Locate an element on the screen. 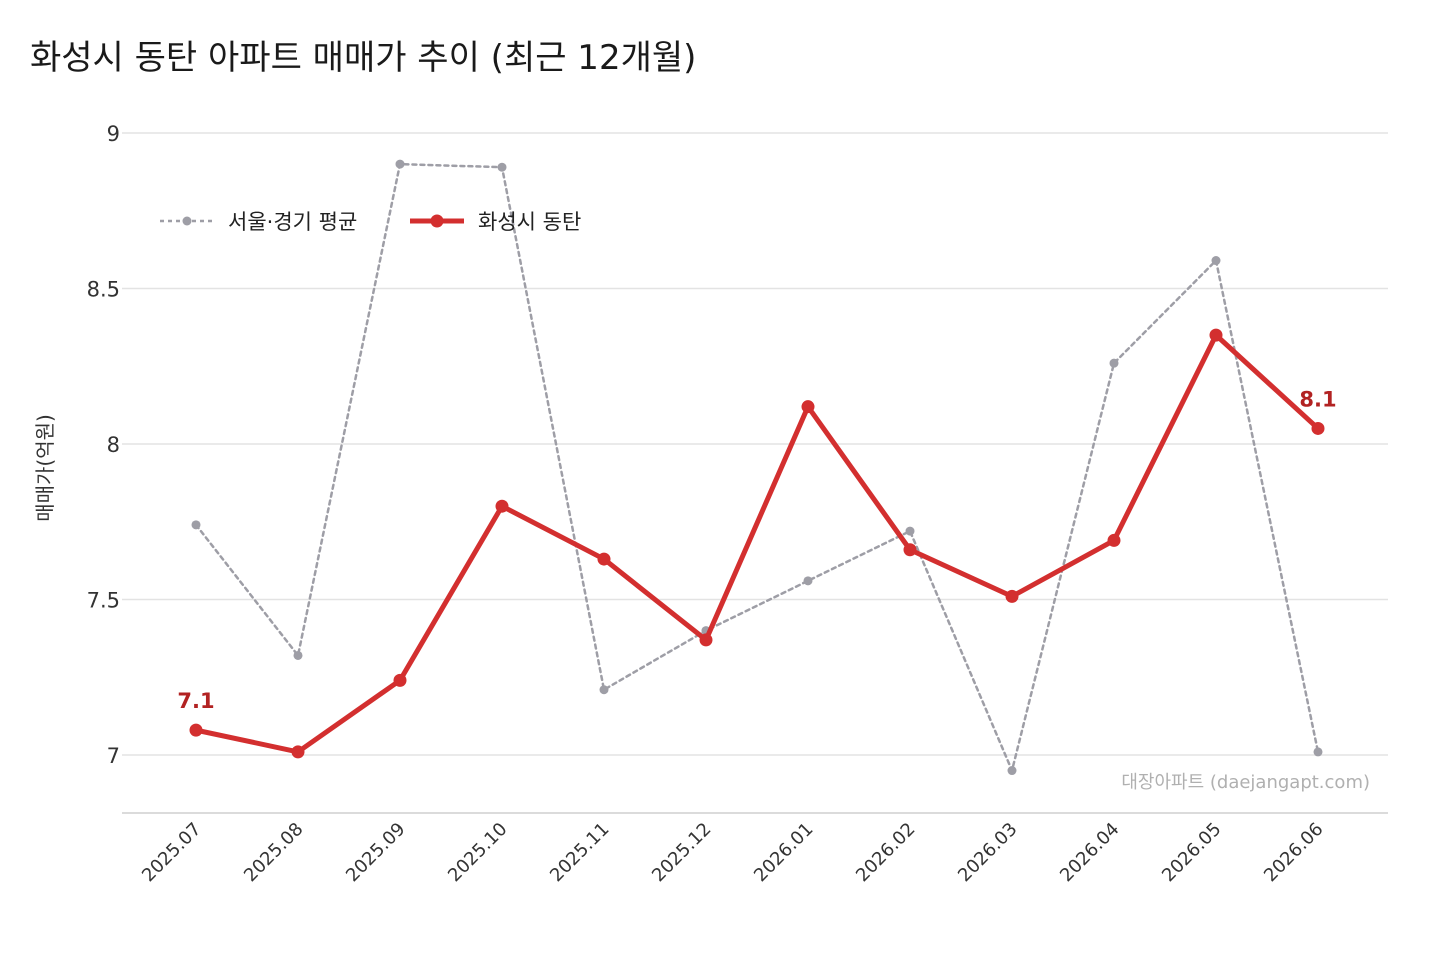  legend-avg-label: 서울·경기 평균 is located at coordinates (292, 222).